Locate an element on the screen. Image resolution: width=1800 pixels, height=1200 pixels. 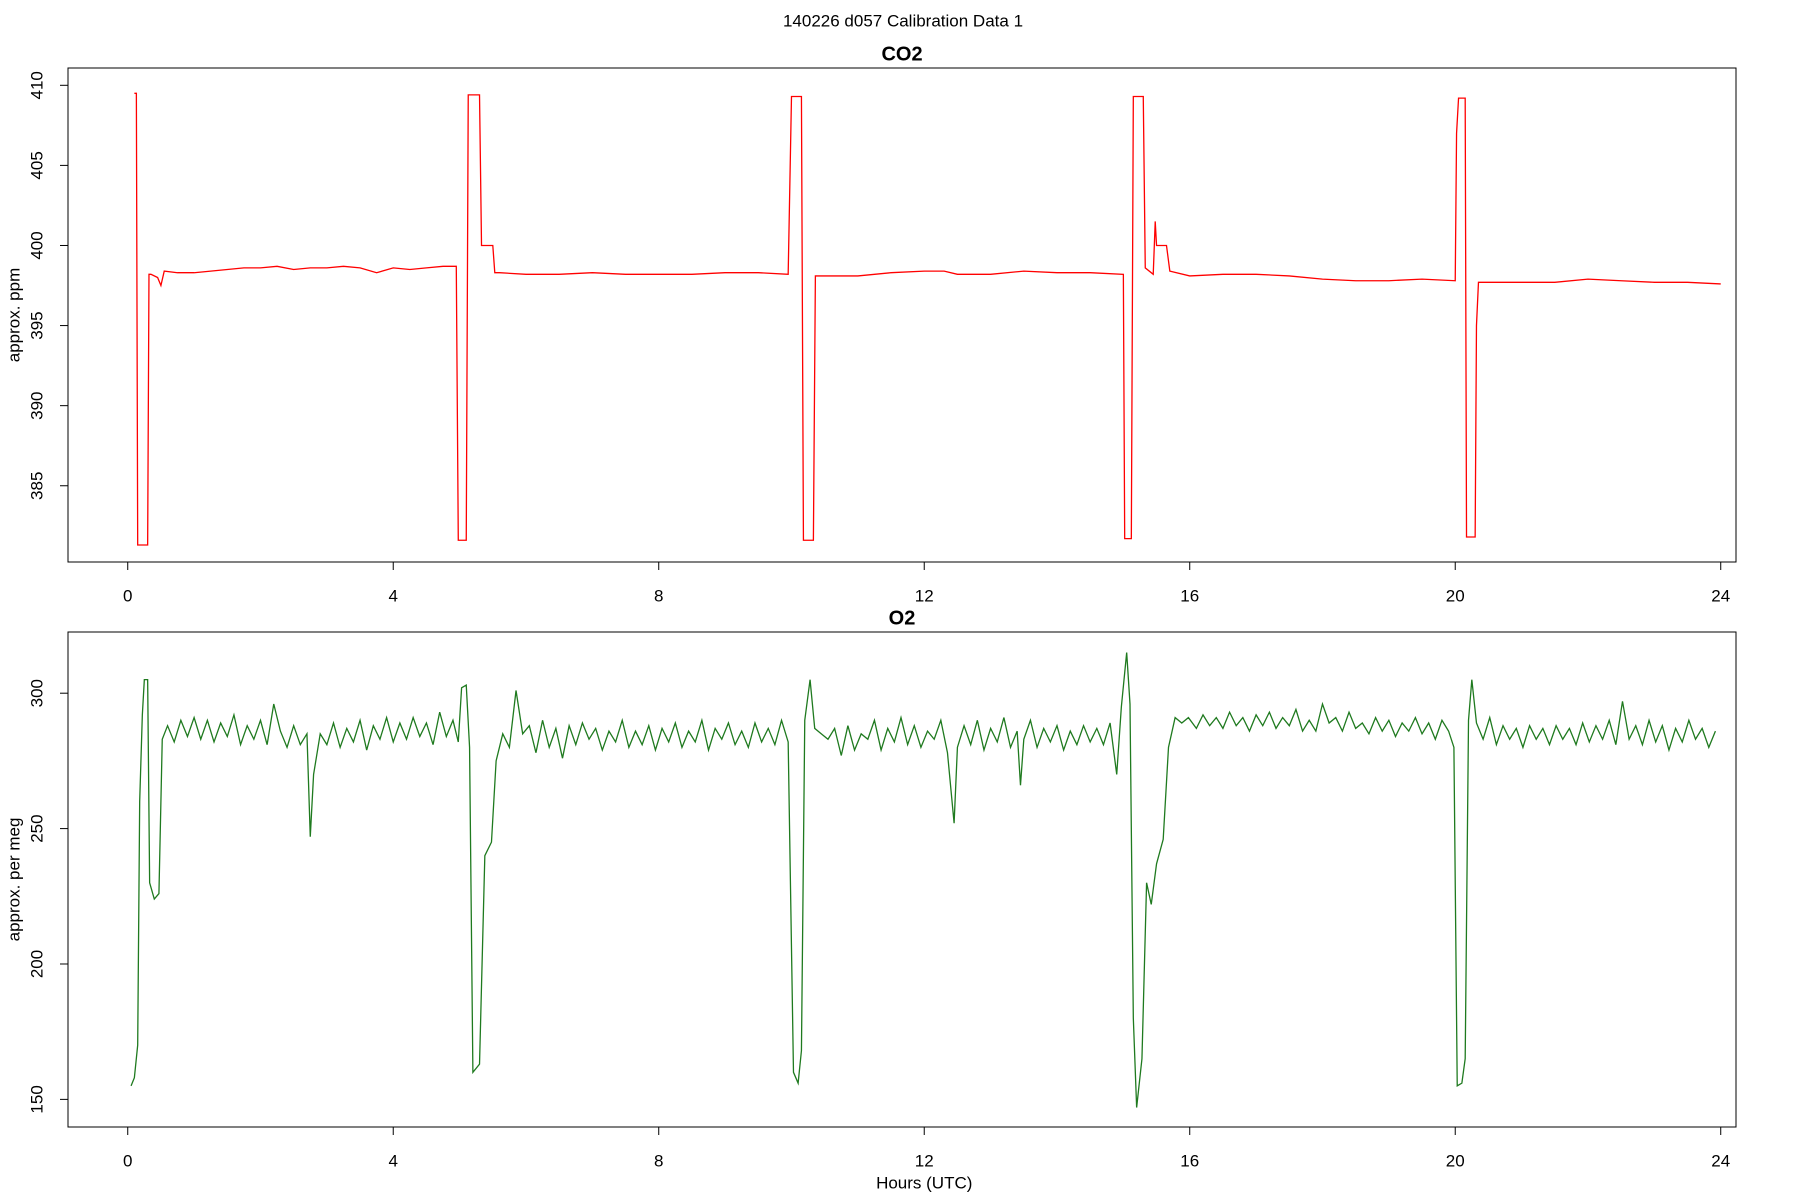
x-axis-label: Hours (UTC) is located at coordinates (924, 1182).